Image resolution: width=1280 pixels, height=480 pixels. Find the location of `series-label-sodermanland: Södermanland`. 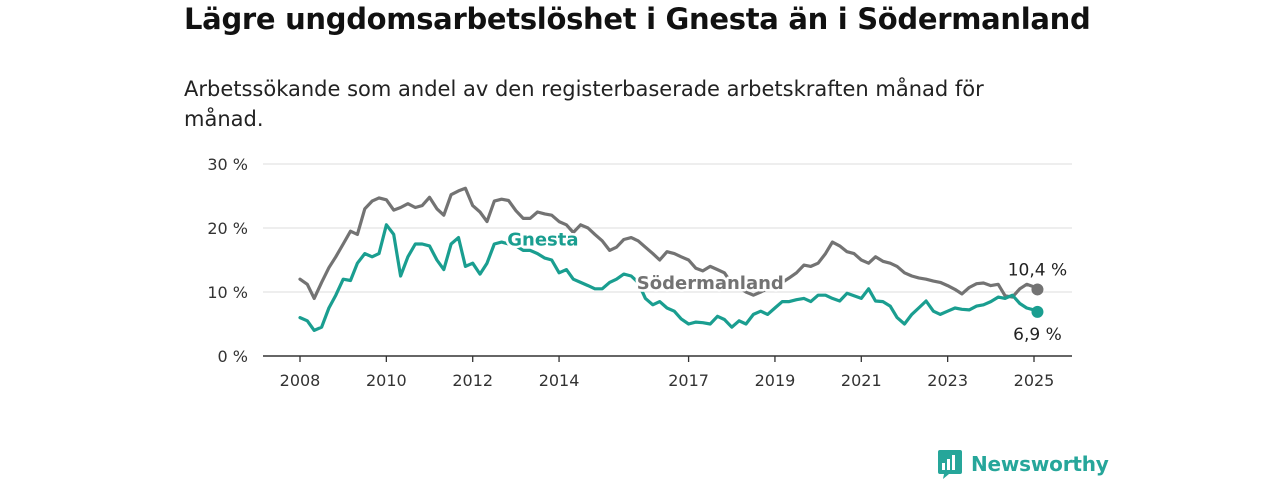

series-label-sodermanland: Södermanland is located at coordinates (710, 283).